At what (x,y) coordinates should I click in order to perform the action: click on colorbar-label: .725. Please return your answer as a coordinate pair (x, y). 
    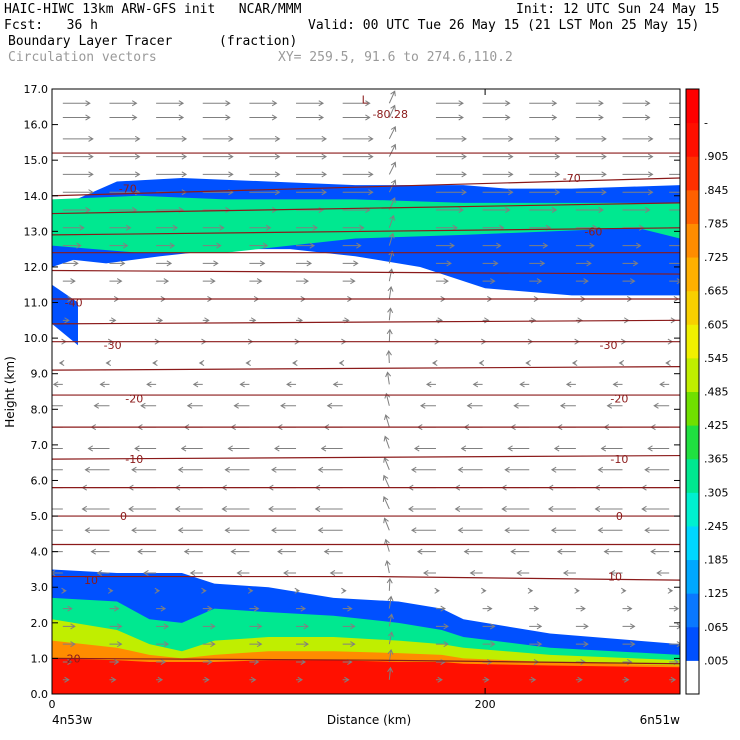
    Looking at the image, I should click on (716, 257).